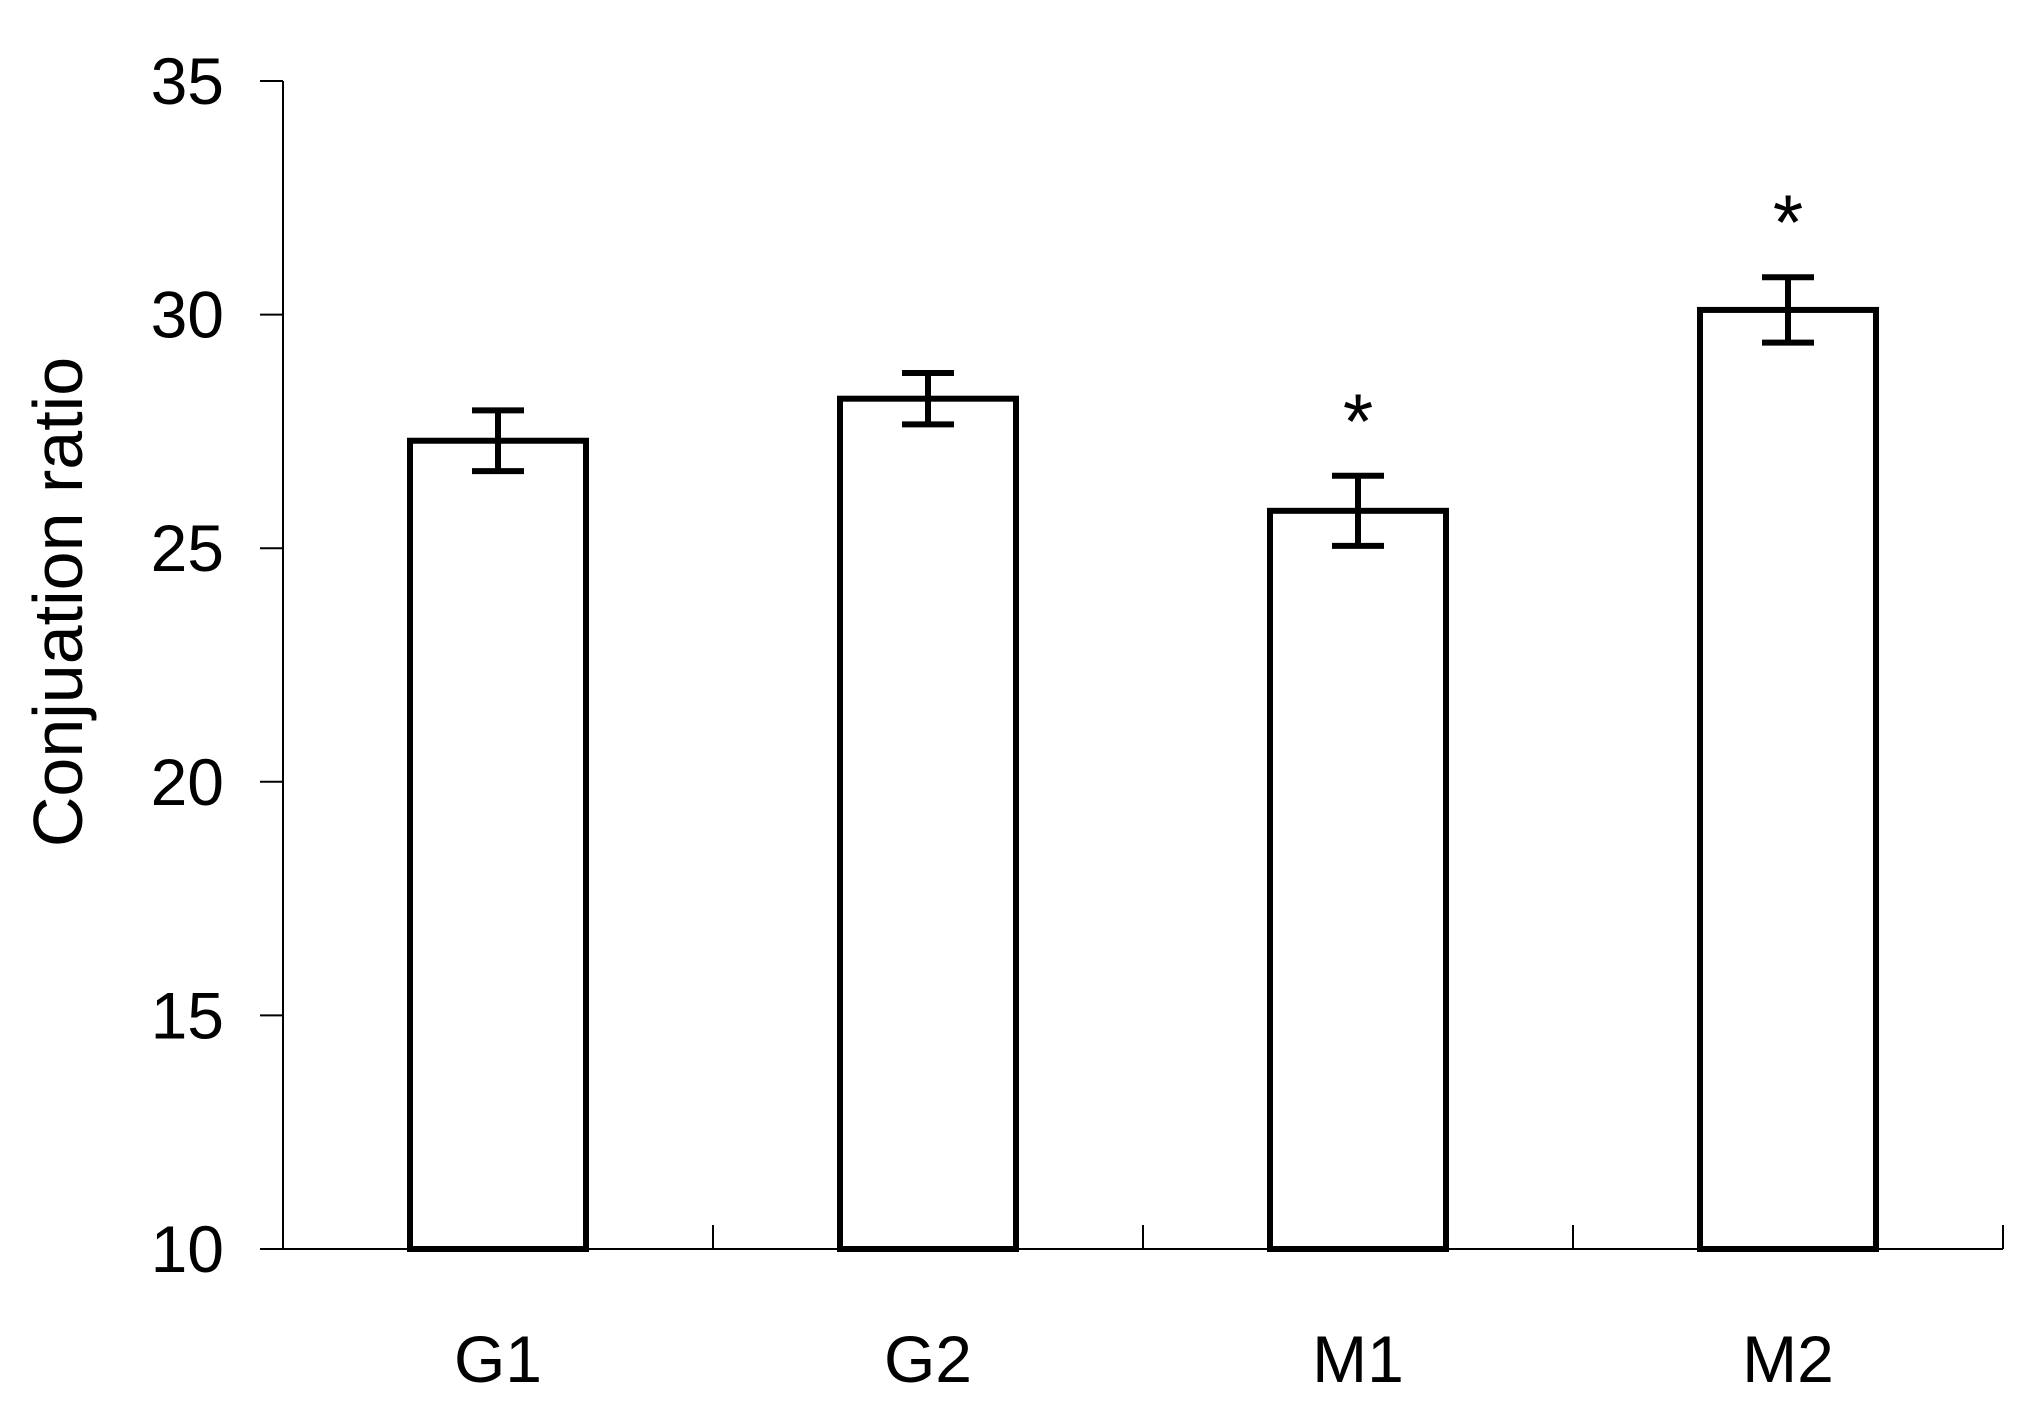 The width and height of the screenshot is (2021, 1401). I want to click on error-bar-M1, so click(1358, 510).